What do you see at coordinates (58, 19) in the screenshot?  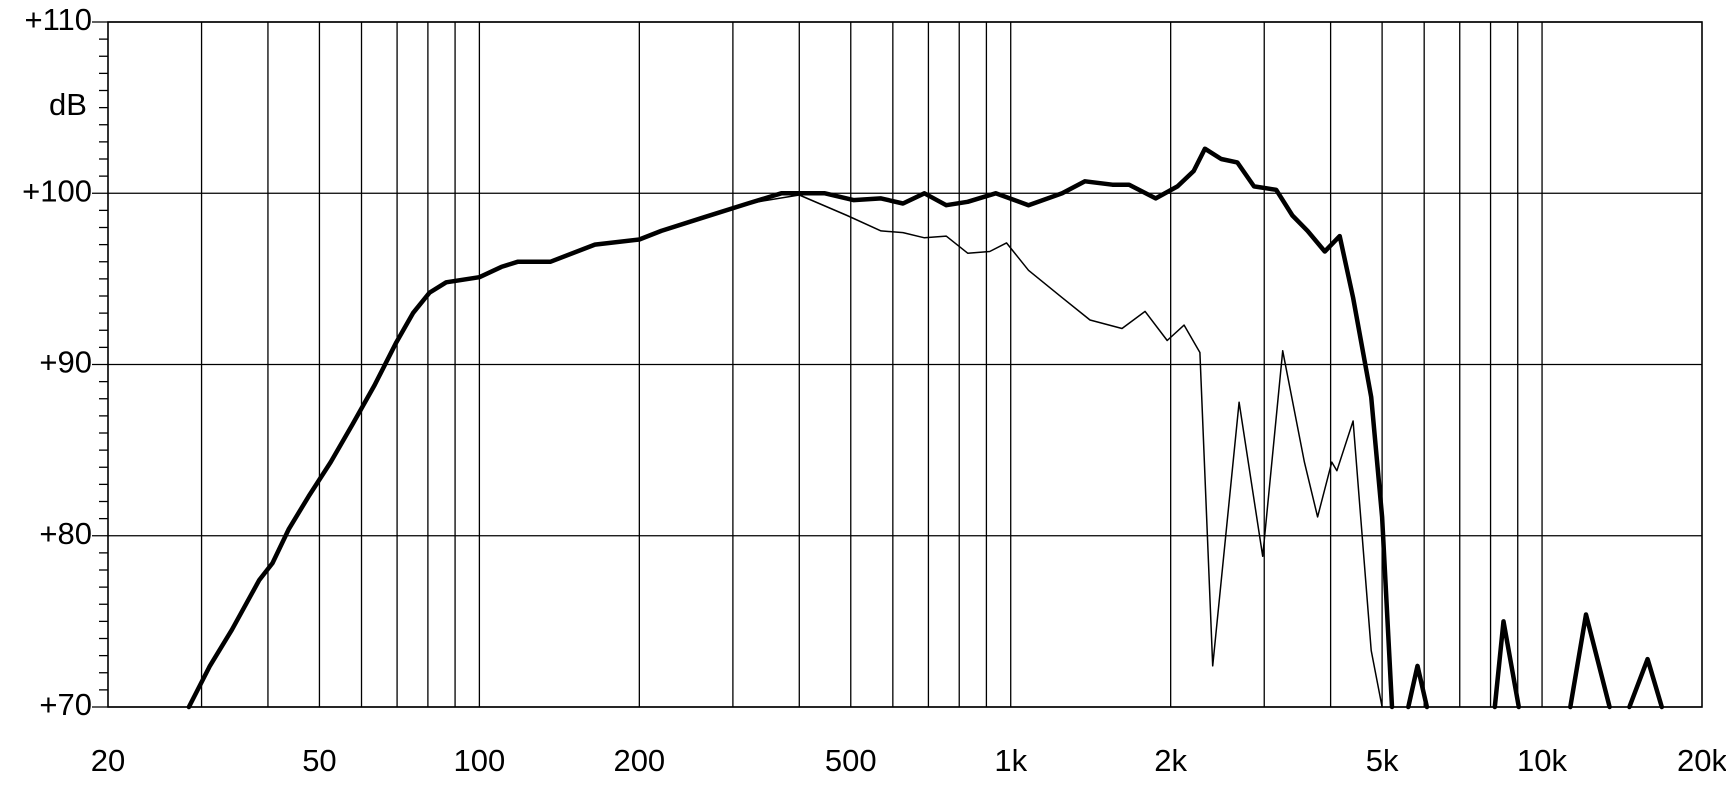 I see `y-tick-label: +110` at bounding box center [58, 19].